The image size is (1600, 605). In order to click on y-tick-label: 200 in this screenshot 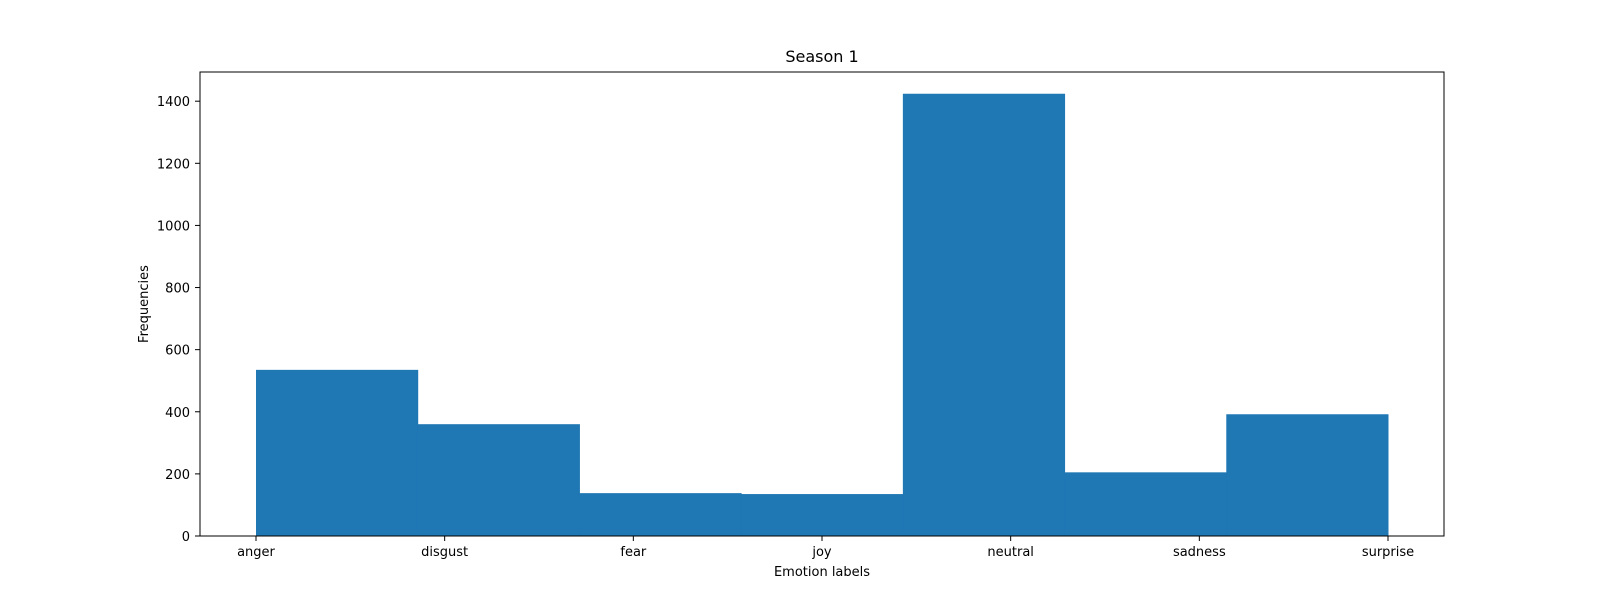, I will do `click(177, 475)`.